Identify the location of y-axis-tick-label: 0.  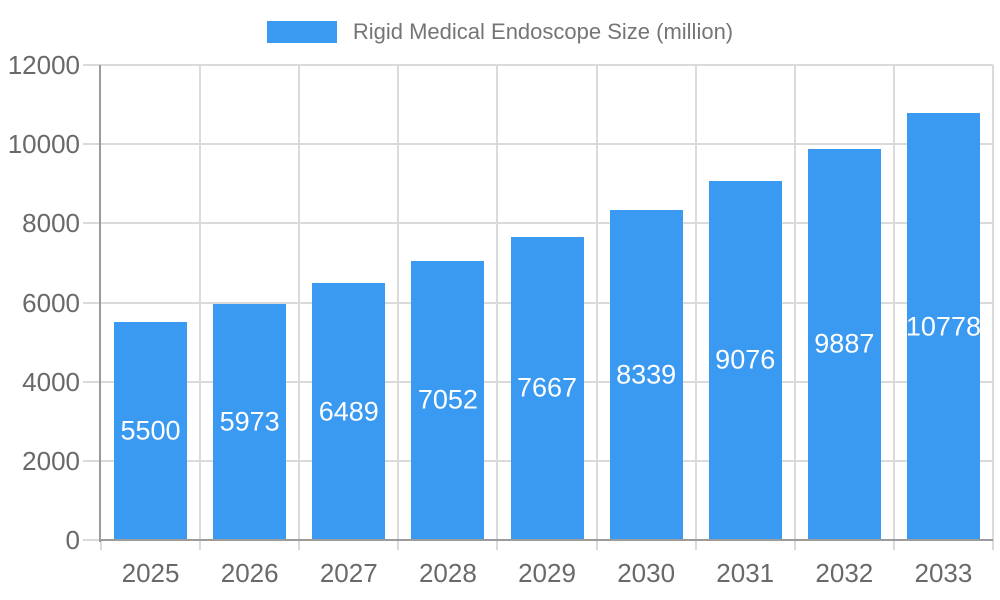
(72, 540).